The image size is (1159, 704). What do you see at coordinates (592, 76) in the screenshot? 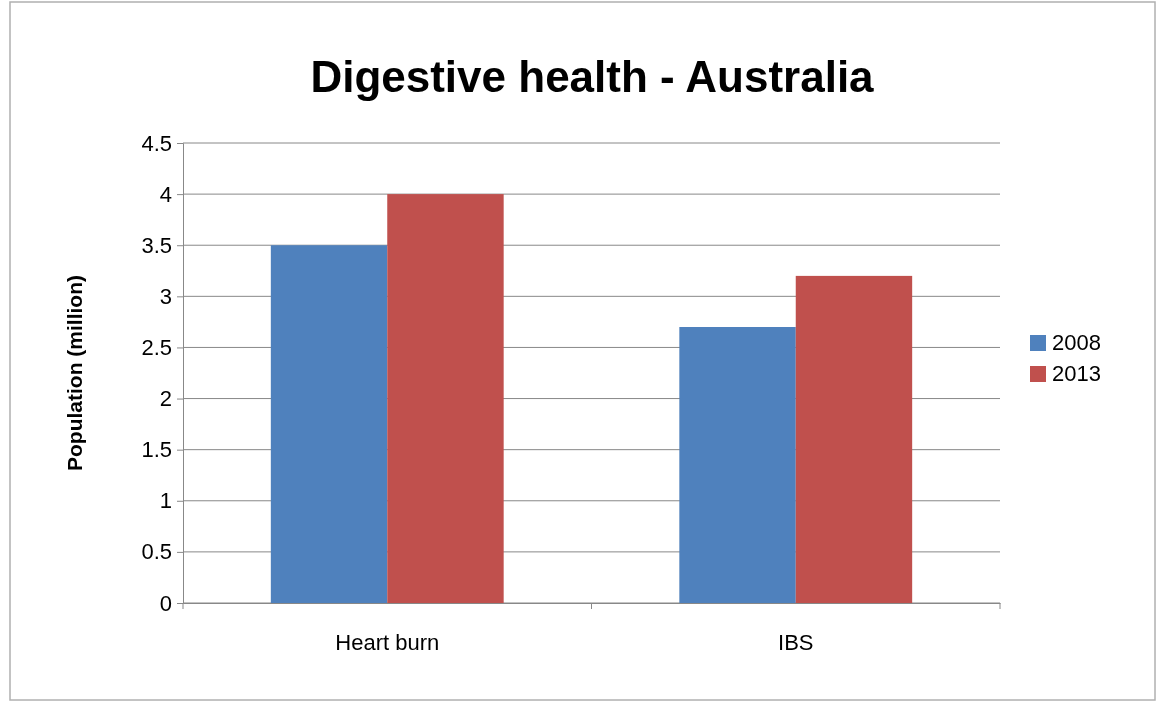
I see `chart-title: Digestive health - Australia` at bounding box center [592, 76].